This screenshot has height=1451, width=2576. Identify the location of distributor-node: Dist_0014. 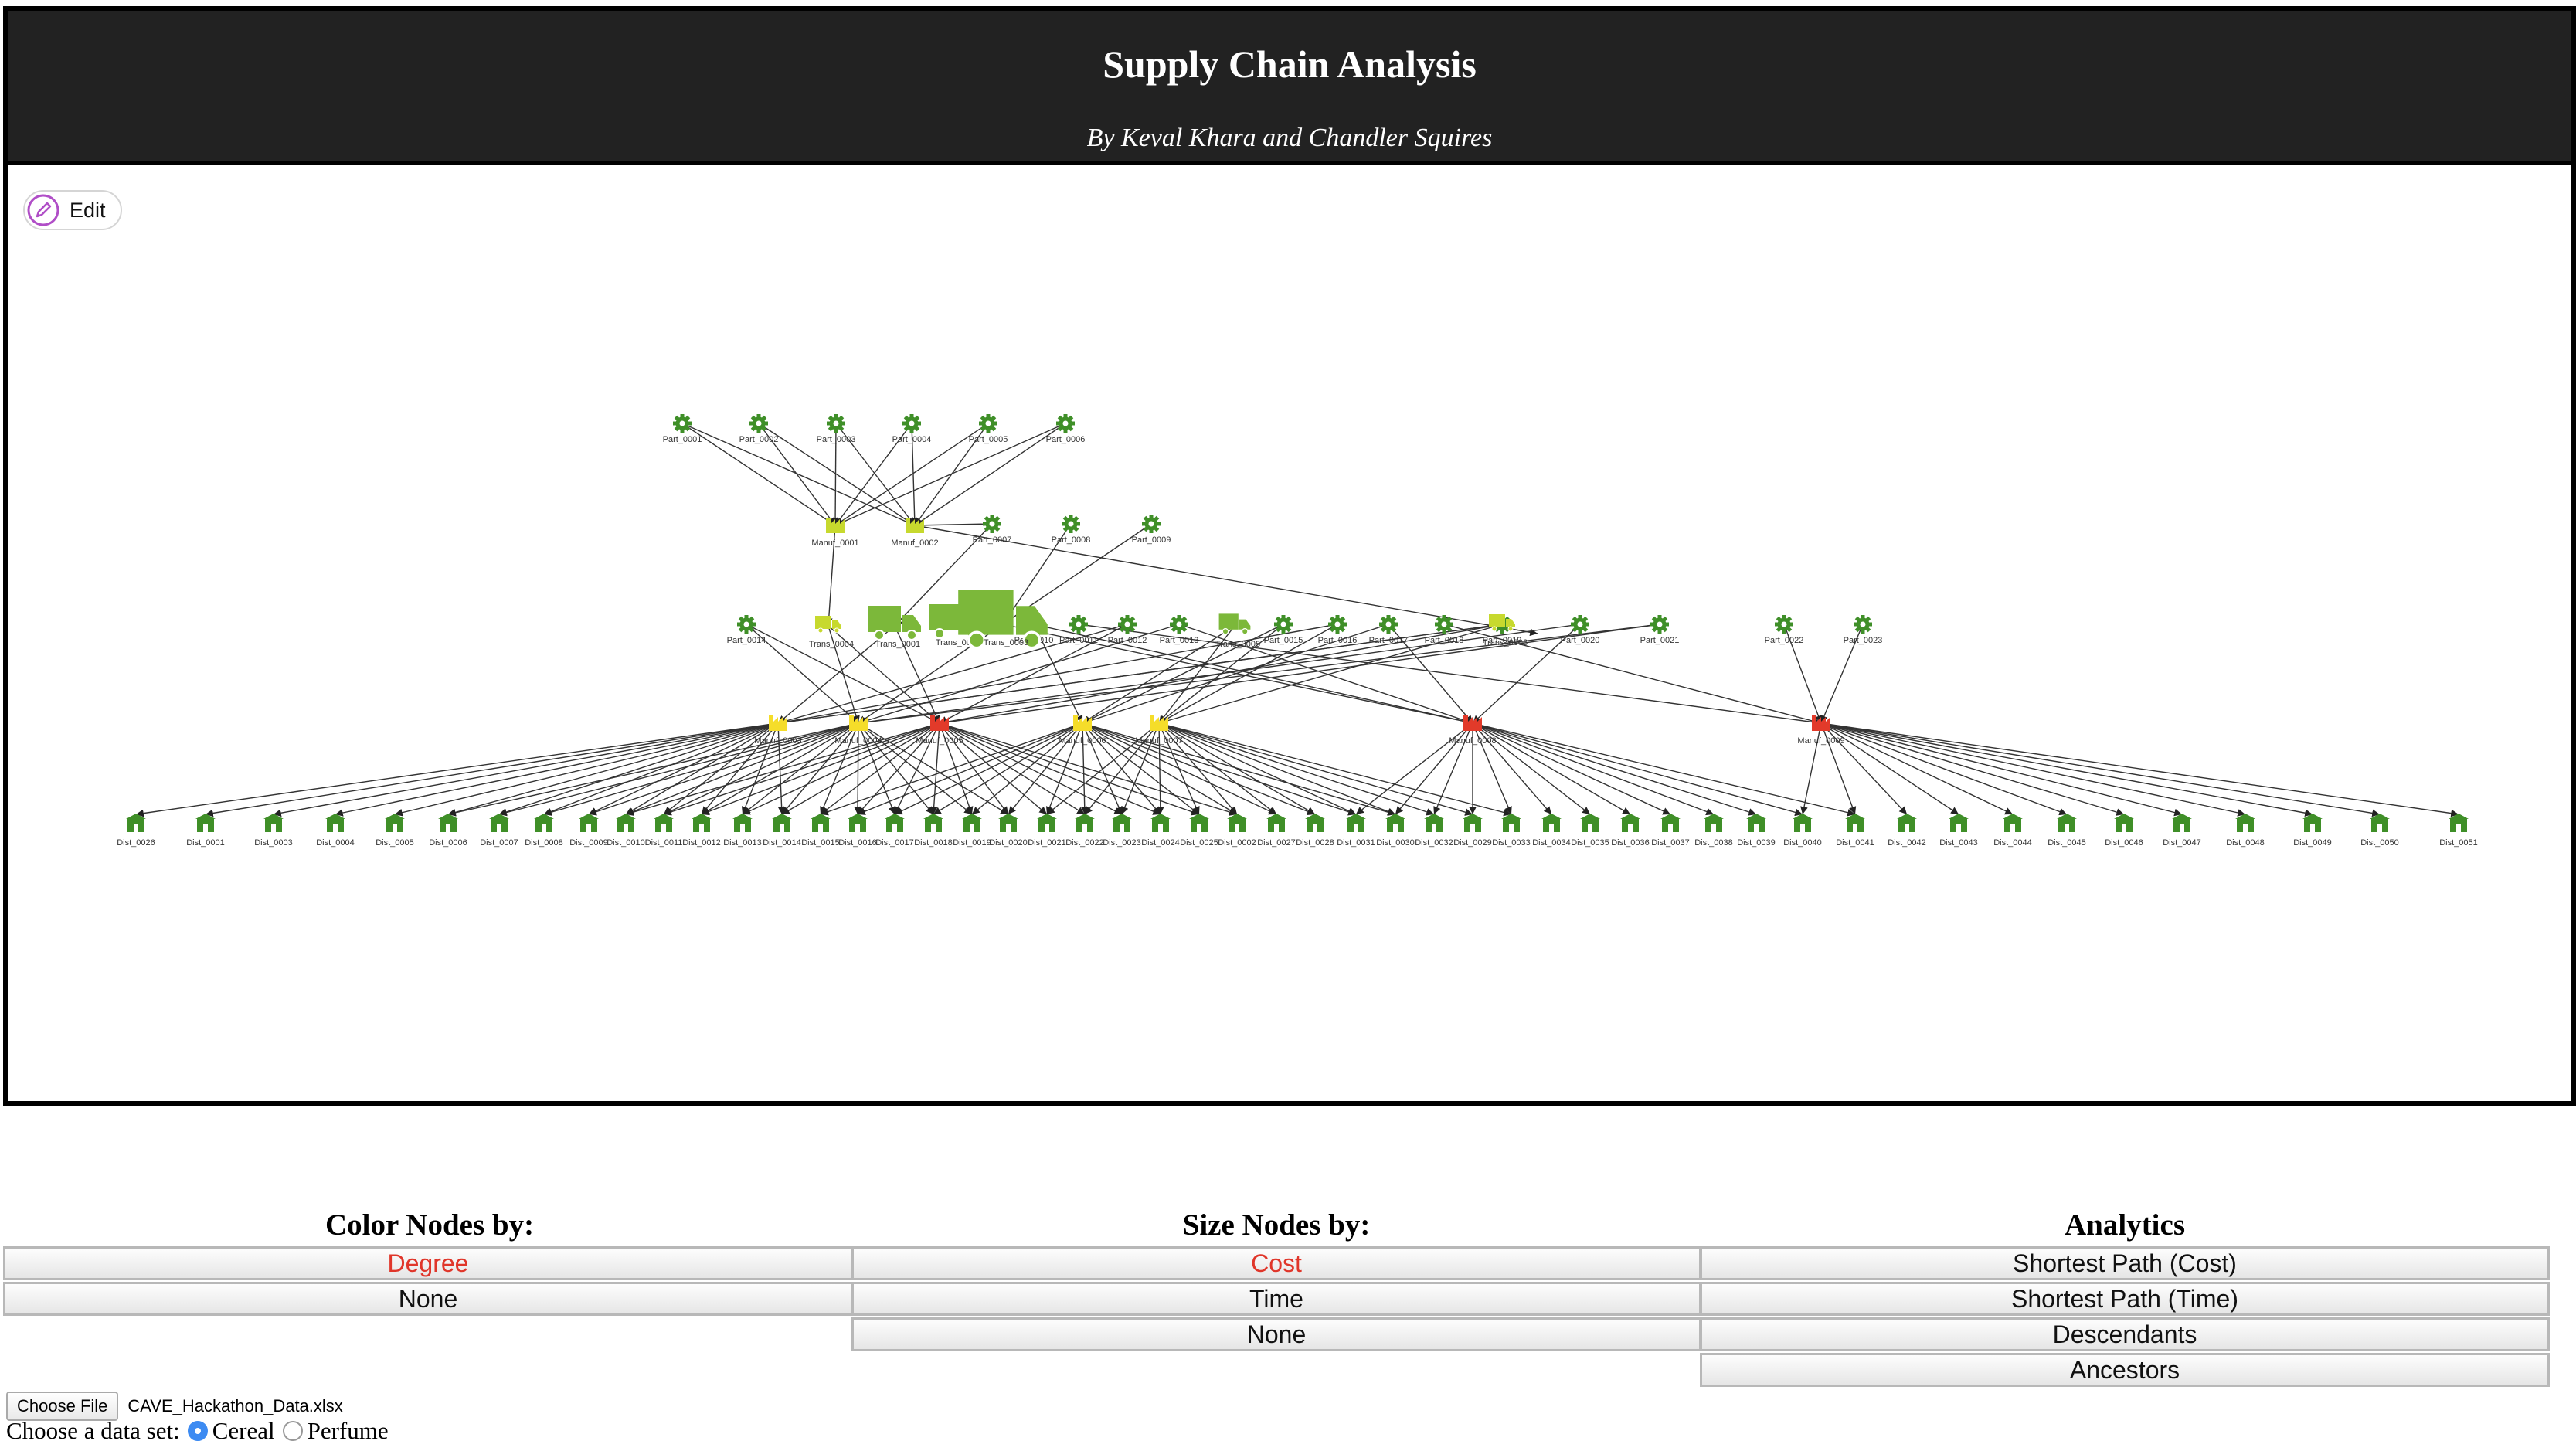
(782, 831).